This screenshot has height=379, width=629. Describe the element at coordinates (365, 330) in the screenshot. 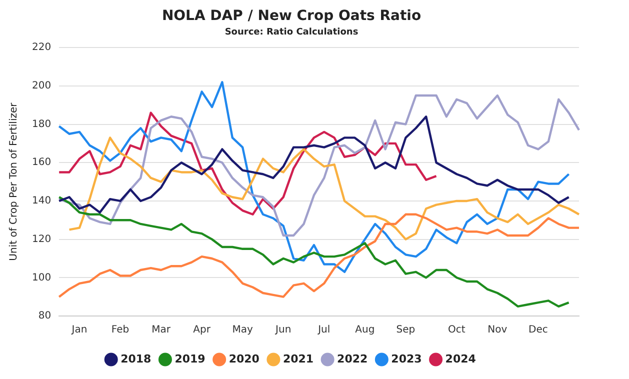

I see `x-tick-label: Aug` at that location.